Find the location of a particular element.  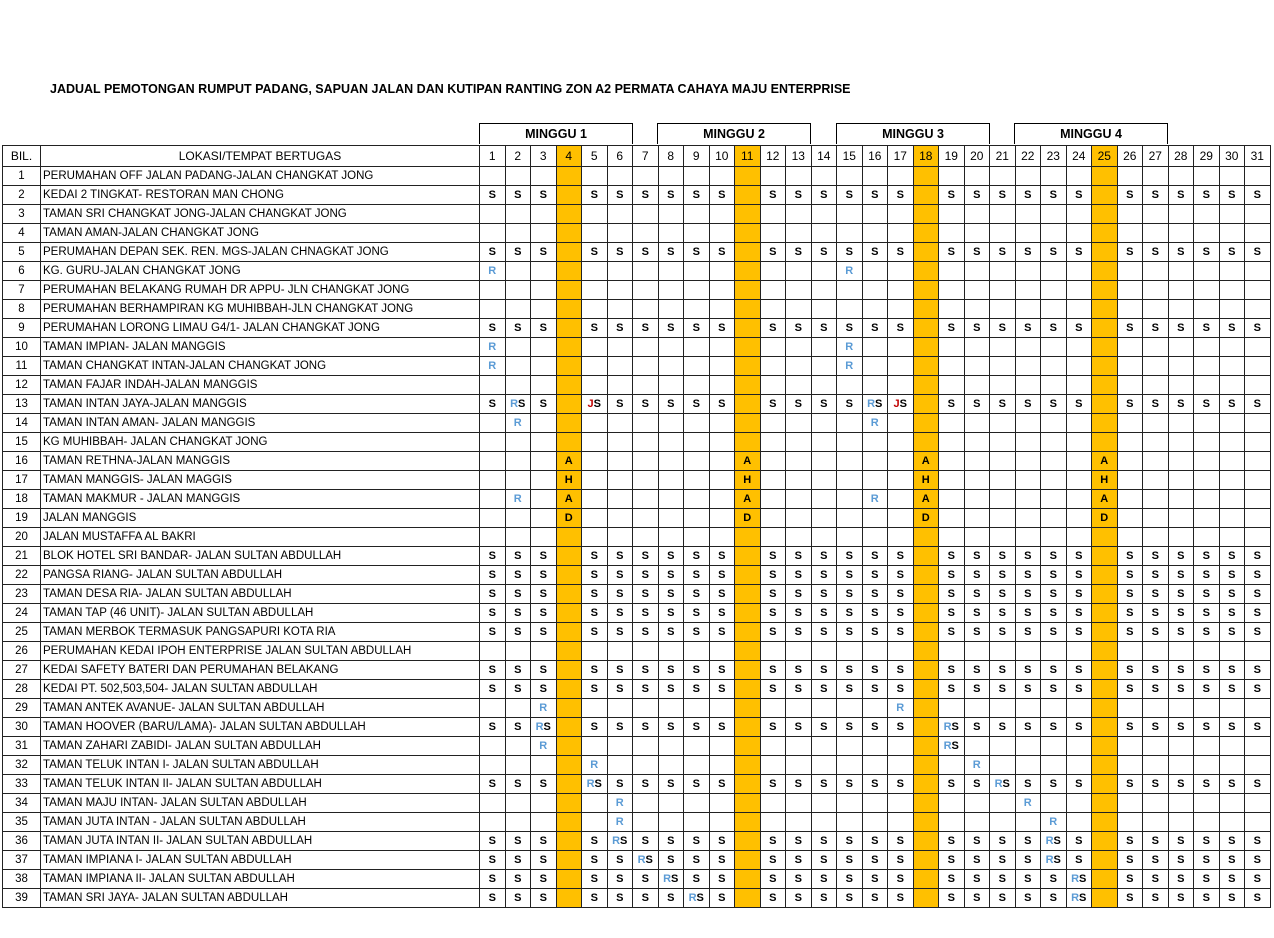

mark-d: D is located at coordinates (925, 517).